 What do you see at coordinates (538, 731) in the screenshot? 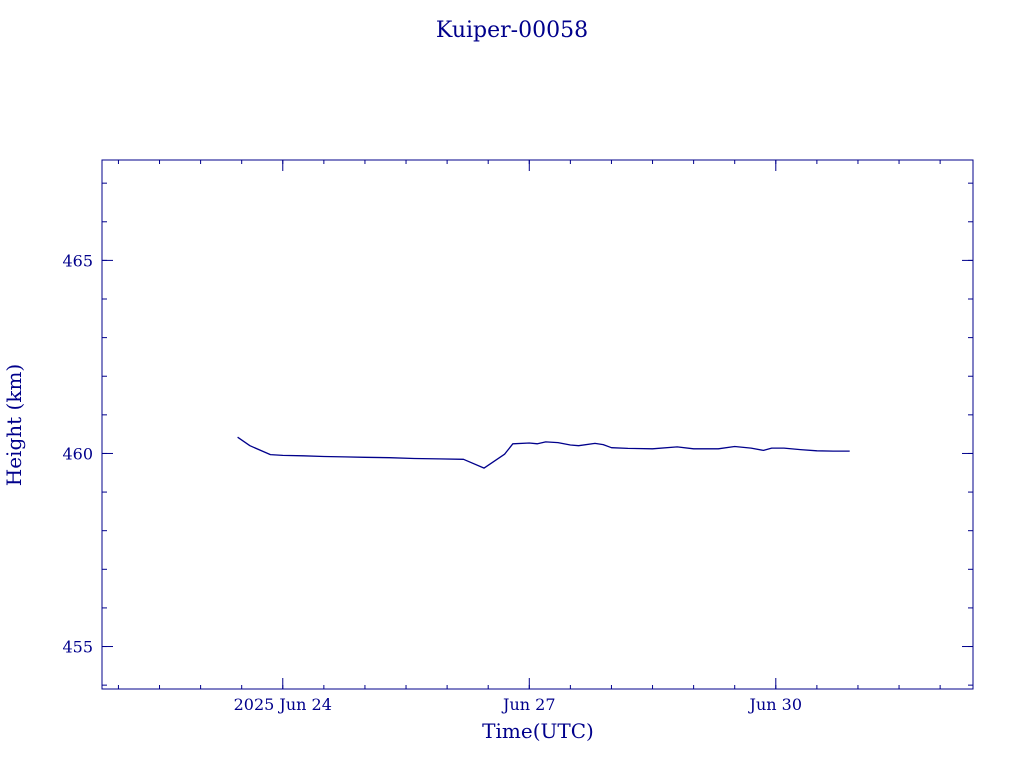
I see `x-axis-label: Time(UTC)` at bounding box center [538, 731].